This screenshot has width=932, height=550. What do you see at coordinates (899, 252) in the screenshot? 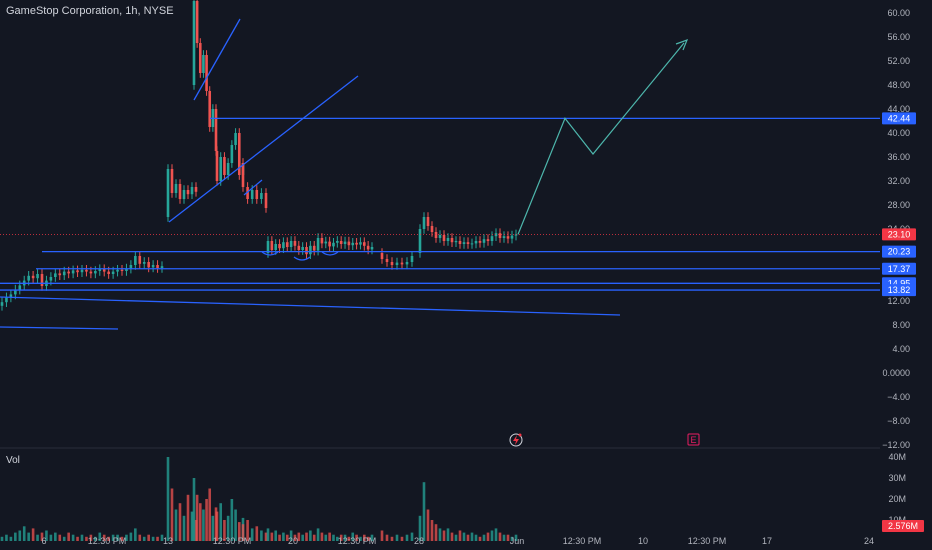
I see `price-label: 20.23` at bounding box center [899, 252].